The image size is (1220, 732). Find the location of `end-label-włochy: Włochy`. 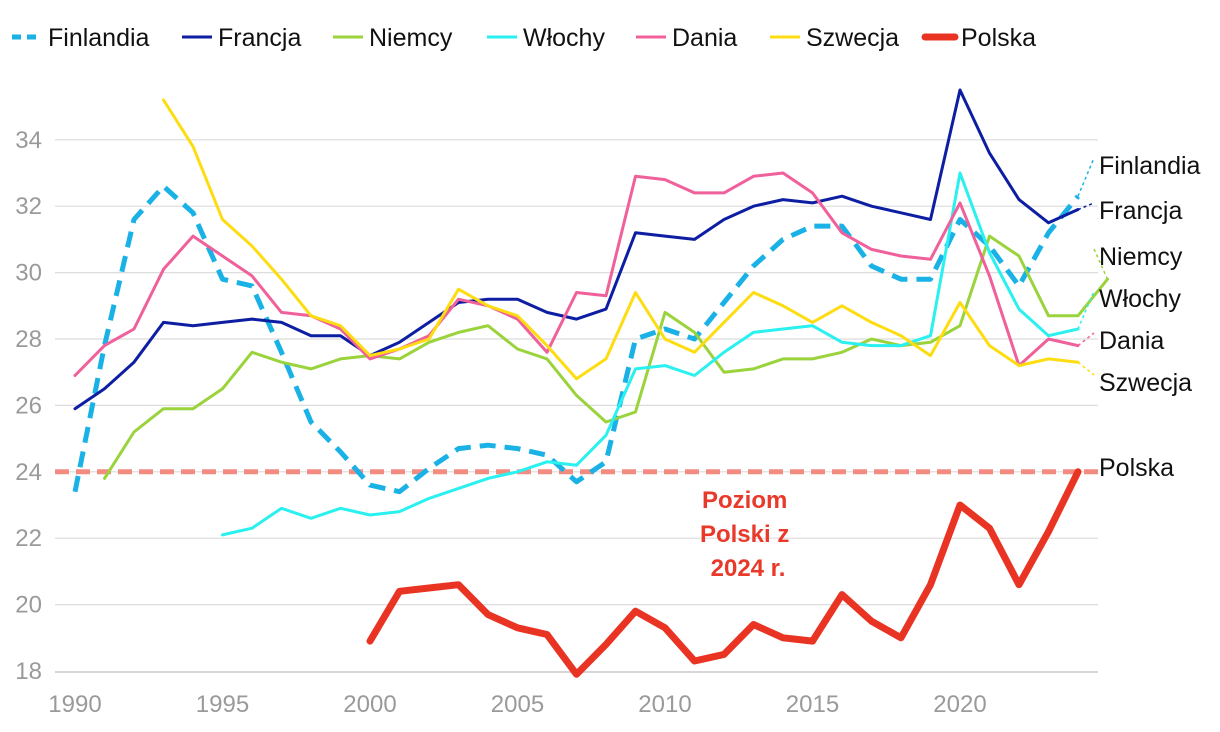

end-label-włochy: Włochy is located at coordinates (1140, 299).